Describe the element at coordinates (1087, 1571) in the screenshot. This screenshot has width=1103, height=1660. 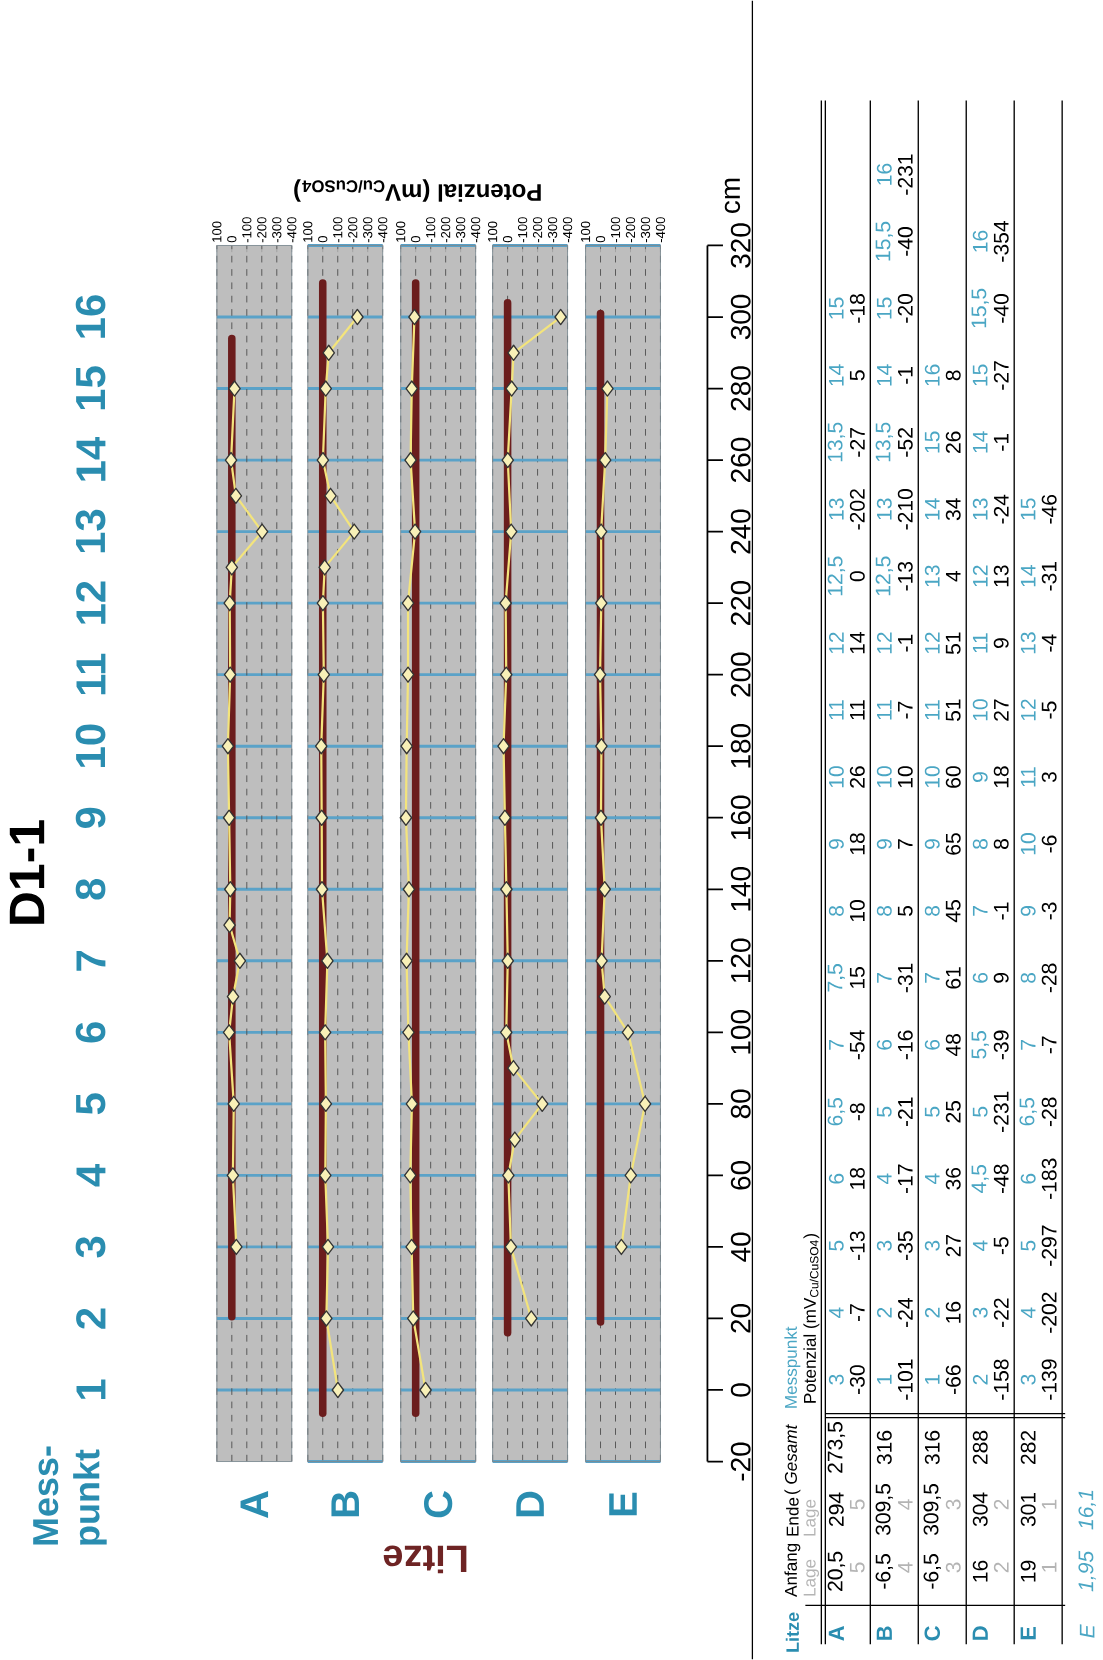
I see `text: 1,95` at that location.